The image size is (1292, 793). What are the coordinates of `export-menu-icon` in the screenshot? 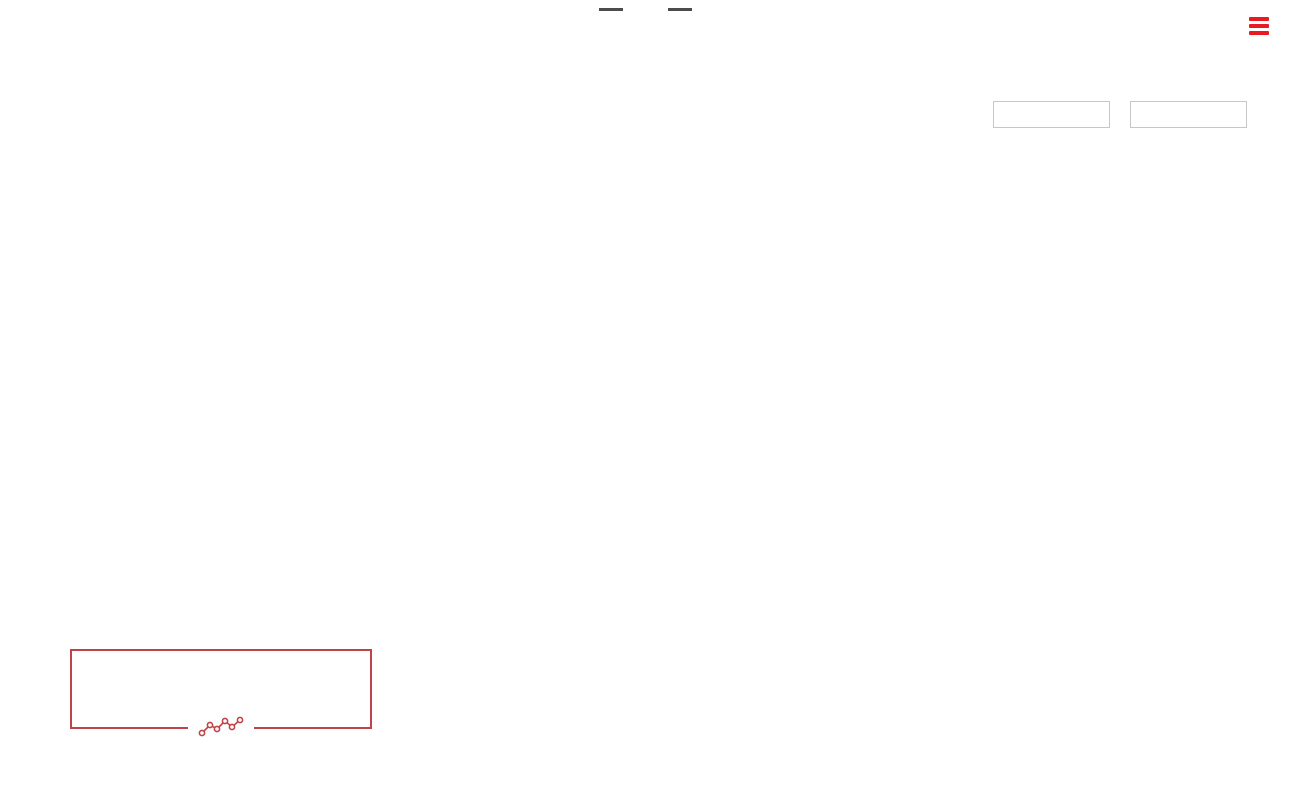 It's located at (1259, 26).